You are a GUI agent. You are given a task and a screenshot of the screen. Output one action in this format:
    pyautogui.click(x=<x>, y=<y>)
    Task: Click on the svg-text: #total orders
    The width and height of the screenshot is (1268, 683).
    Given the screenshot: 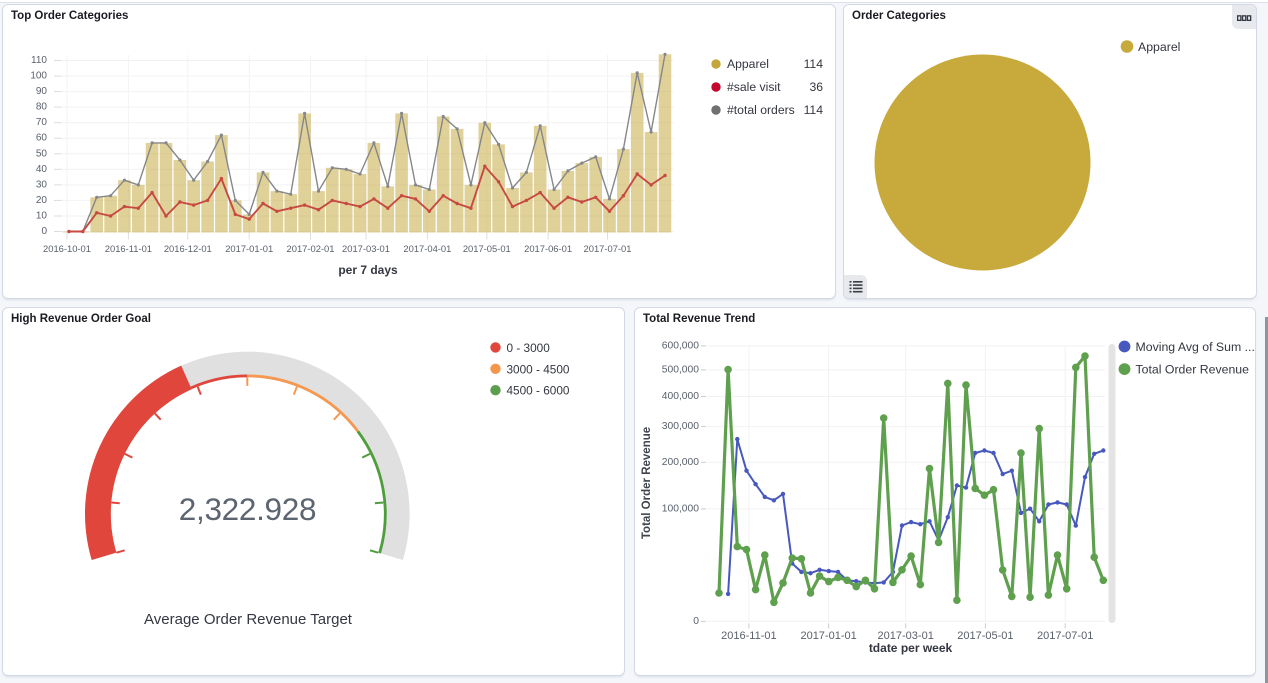 What is the action you would take?
    pyautogui.click(x=761, y=110)
    